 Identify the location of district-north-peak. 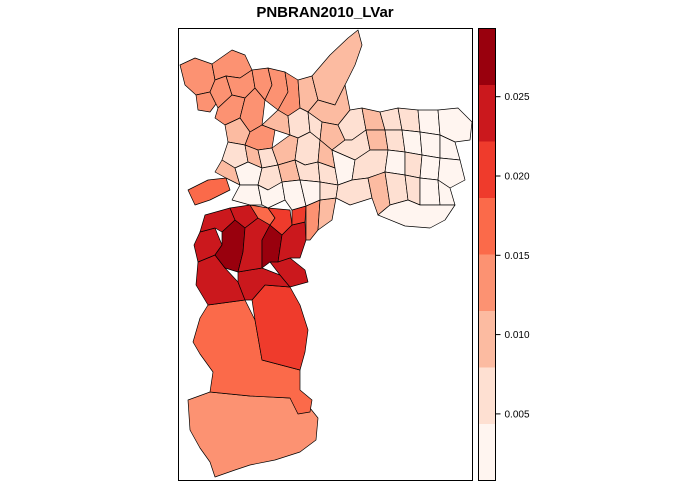
(337, 67).